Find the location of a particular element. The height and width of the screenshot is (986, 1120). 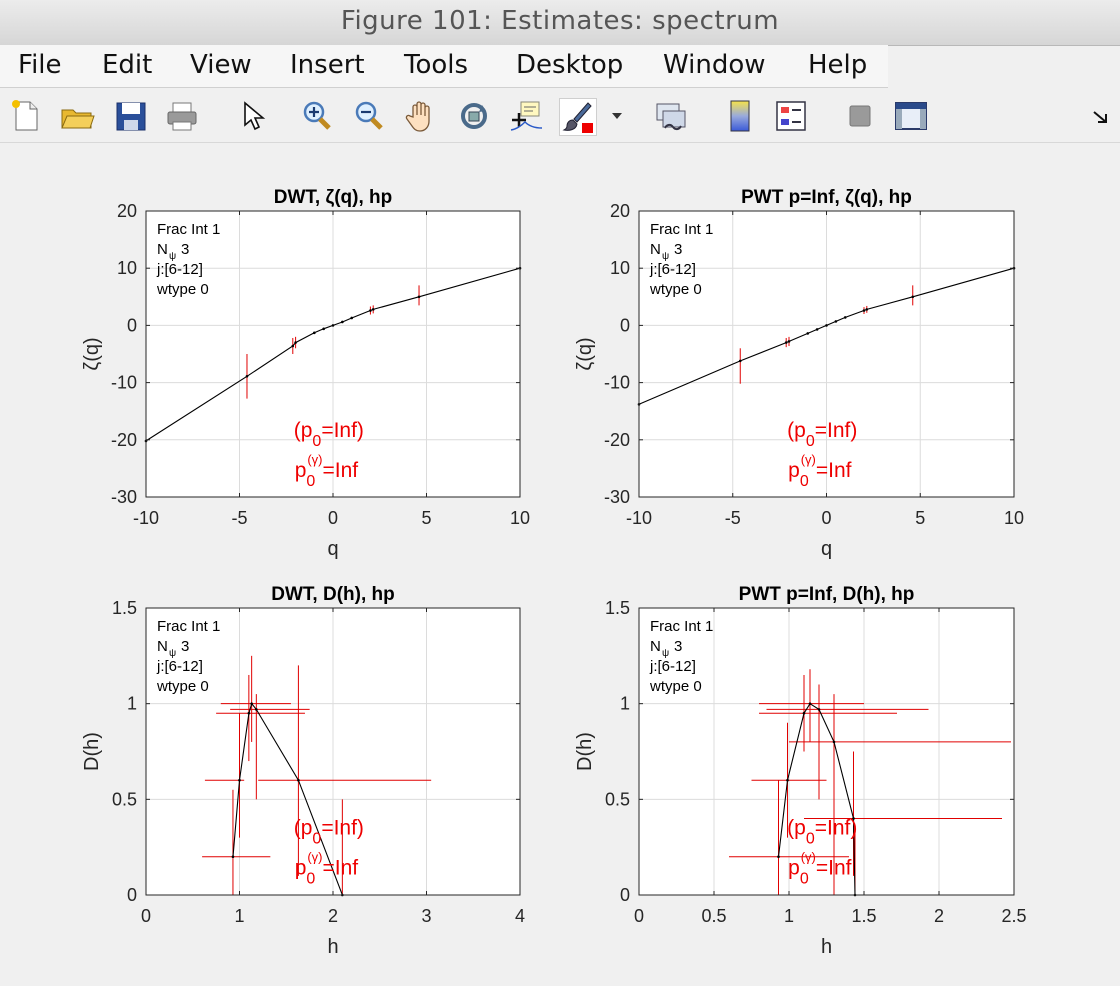

menu-window: Window is located at coordinates (714, 65).